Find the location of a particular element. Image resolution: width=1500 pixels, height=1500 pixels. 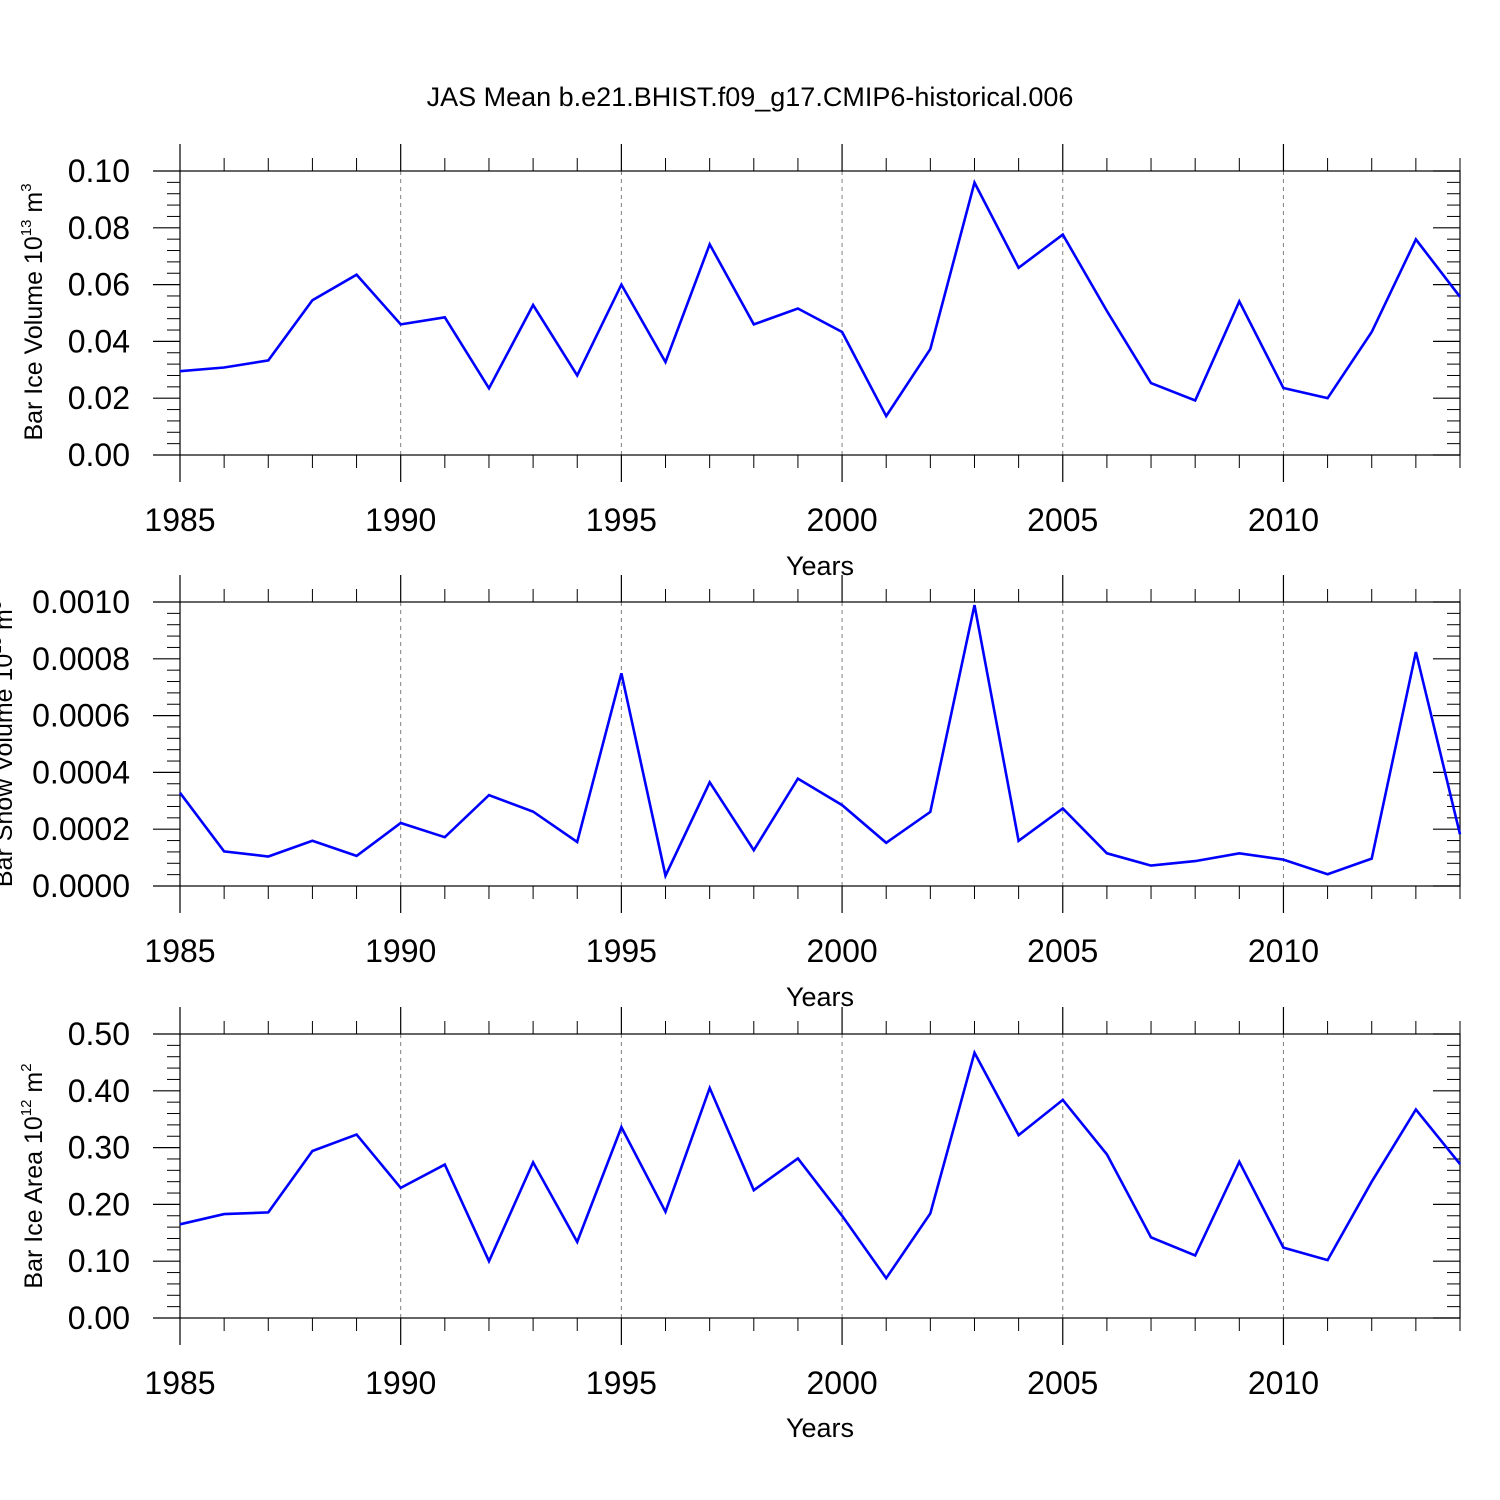

y-tick-label: 0.0008 is located at coordinates (81, 659).